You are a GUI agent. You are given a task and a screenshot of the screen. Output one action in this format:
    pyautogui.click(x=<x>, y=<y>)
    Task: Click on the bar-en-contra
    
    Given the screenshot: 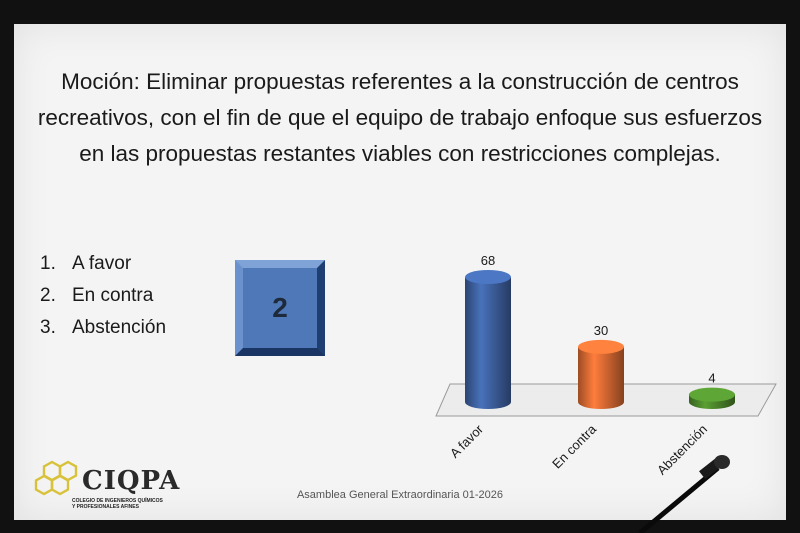 What is the action you would take?
    pyautogui.click(x=601, y=377)
    